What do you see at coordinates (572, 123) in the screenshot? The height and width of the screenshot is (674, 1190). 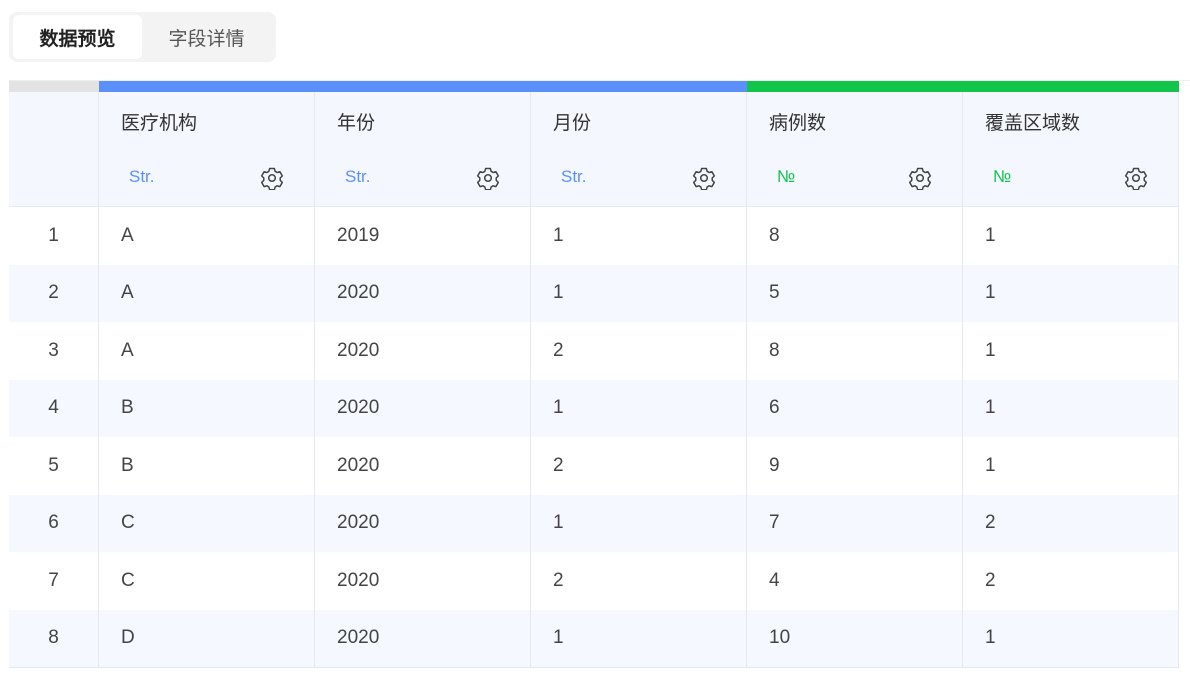 I see `column-name: 月份` at bounding box center [572, 123].